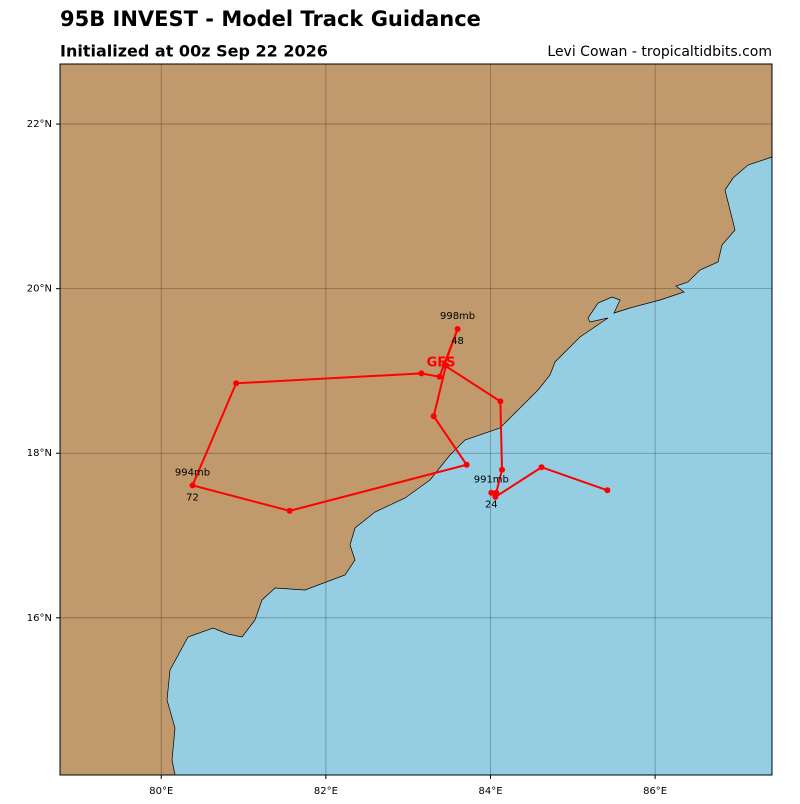  What do you see at coordinates (491, 480) in the screenshot?
I see `pressure-label: 991mb` at bounding box center [491, 480].